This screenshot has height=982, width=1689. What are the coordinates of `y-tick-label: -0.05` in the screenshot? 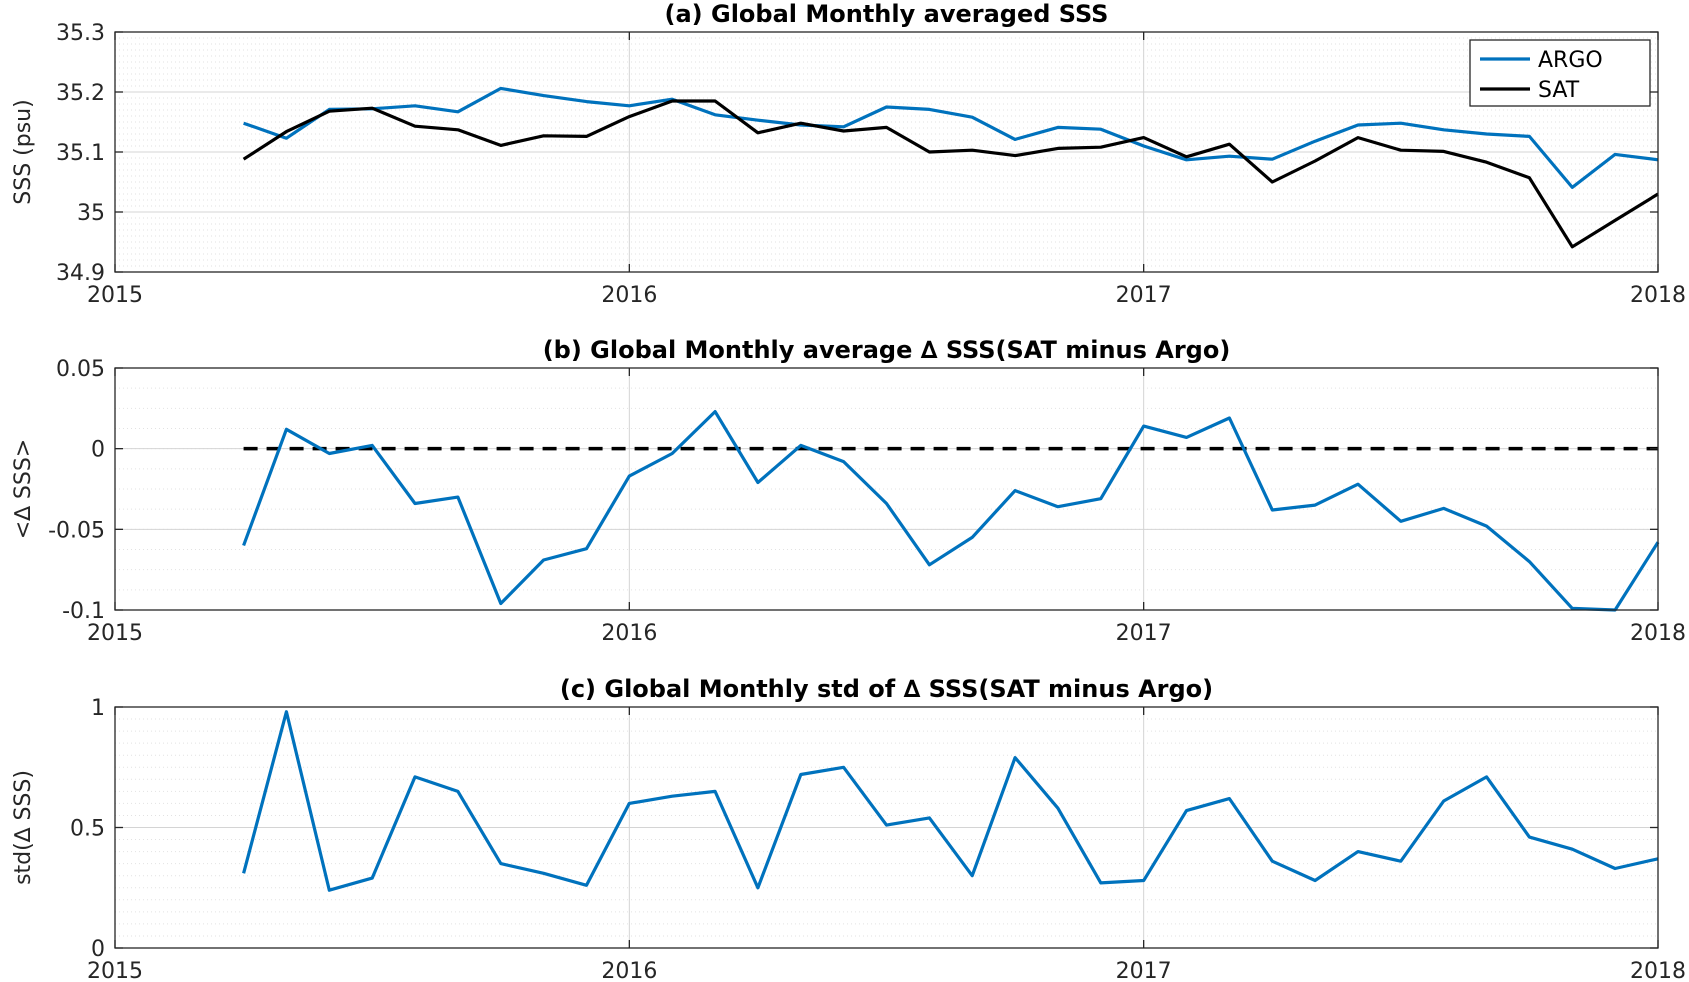 It's located at (76, 530).